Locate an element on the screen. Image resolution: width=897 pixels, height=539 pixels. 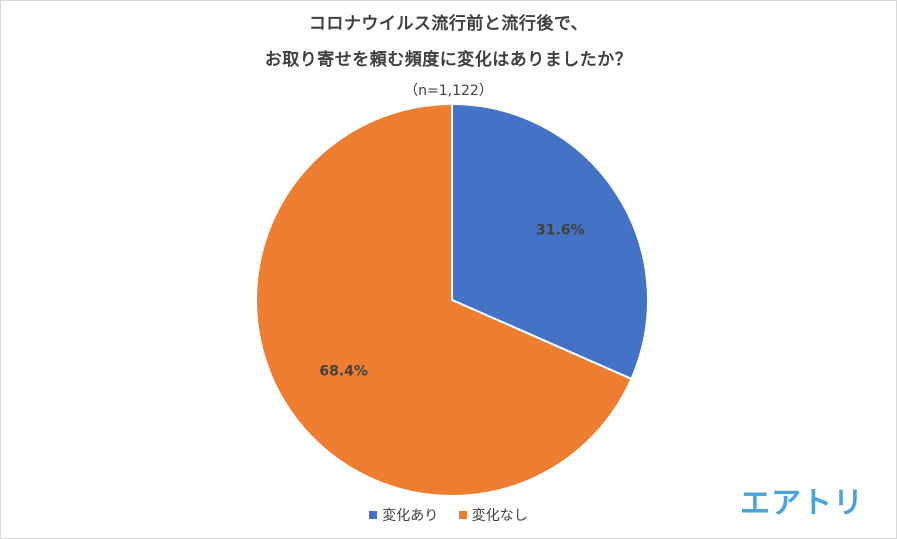
legend-item-no-change: 変化なし is located at coordinates (493, 515).